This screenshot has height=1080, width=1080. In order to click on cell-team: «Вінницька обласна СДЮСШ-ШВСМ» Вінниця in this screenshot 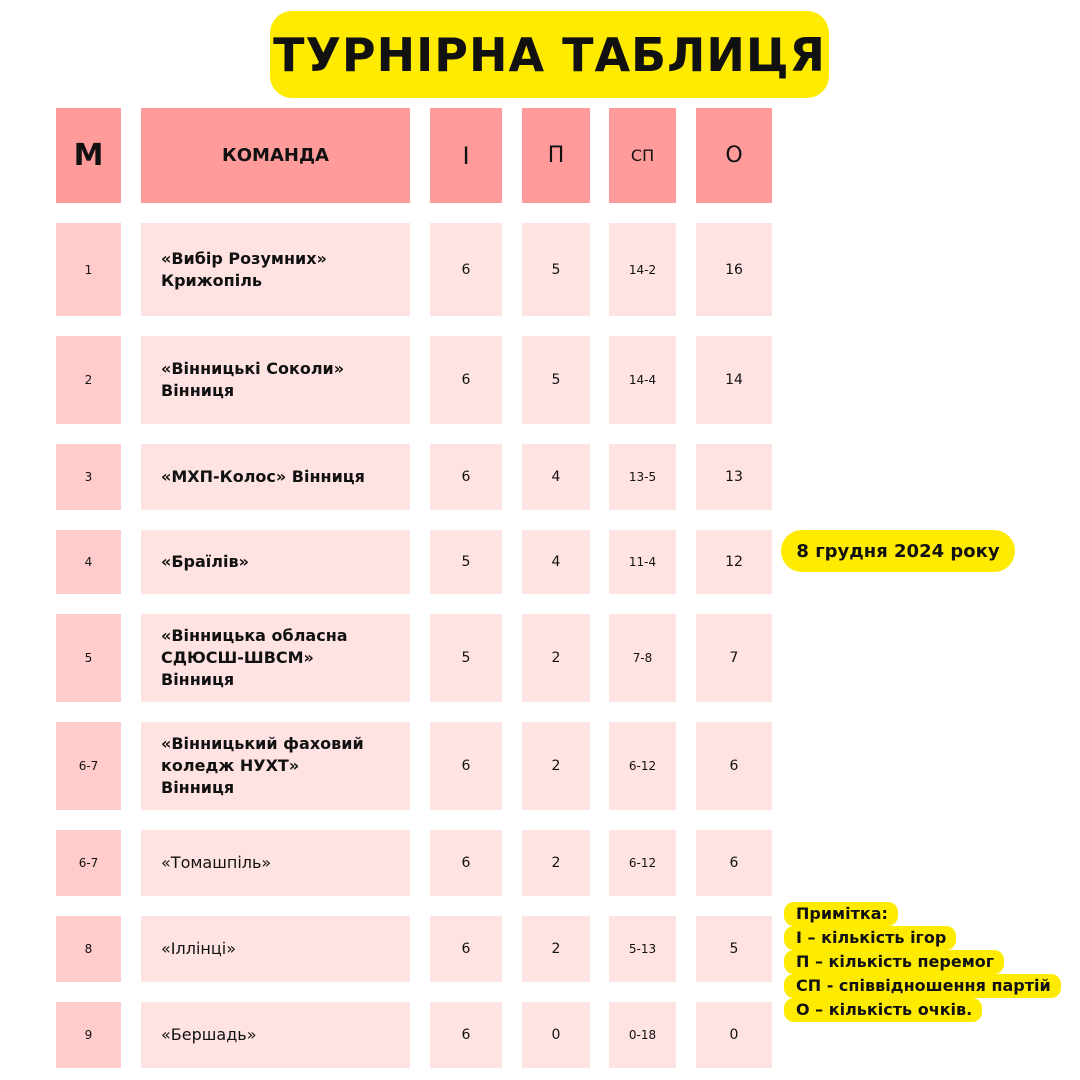, I will do `click(275, 658)`.